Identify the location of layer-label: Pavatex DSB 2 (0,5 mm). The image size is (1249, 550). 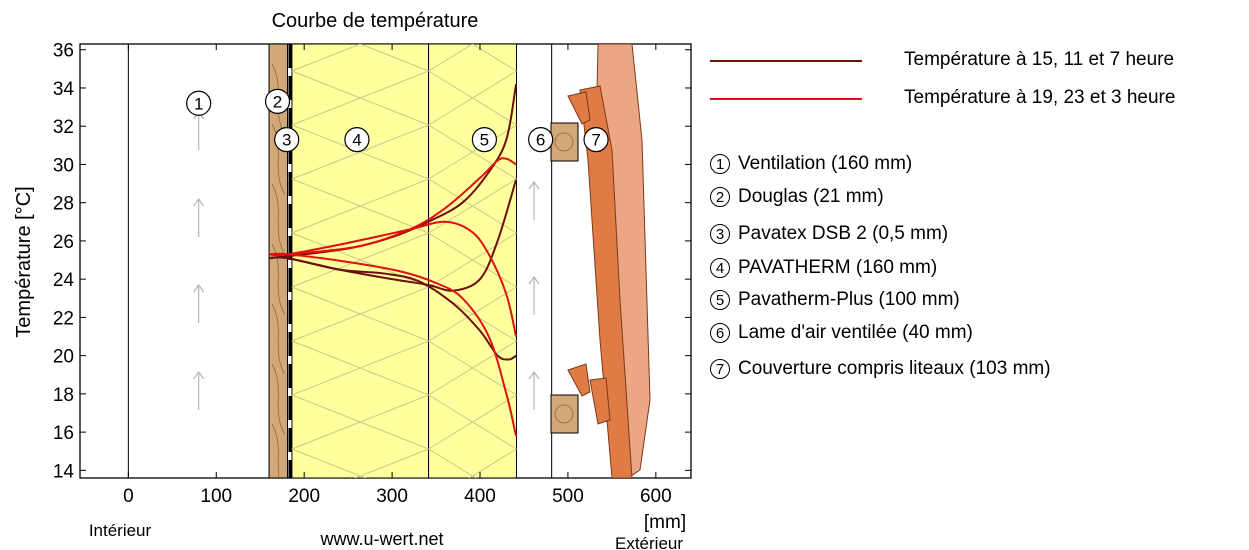
(843, 233).